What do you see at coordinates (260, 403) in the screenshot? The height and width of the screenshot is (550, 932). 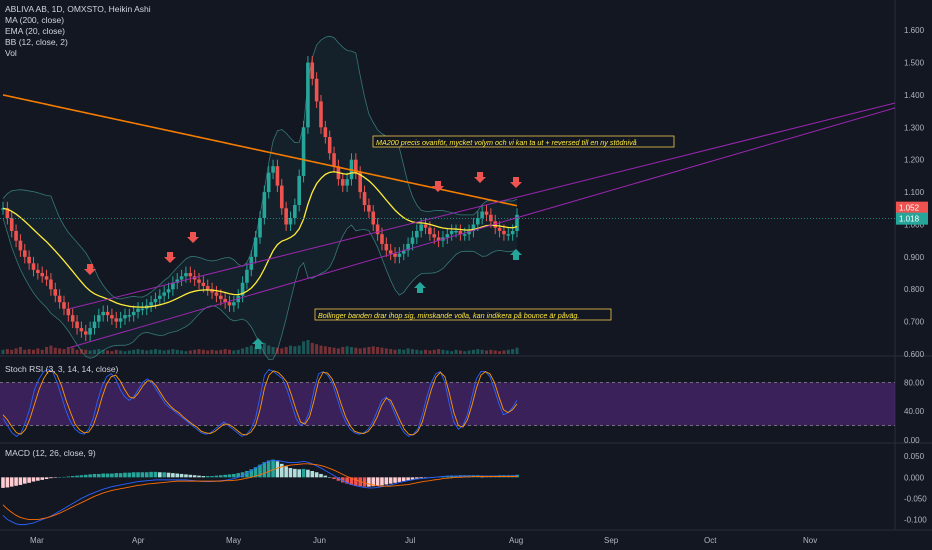 I see `stoch-rsi-d-line` at bounding box center [260, 403].